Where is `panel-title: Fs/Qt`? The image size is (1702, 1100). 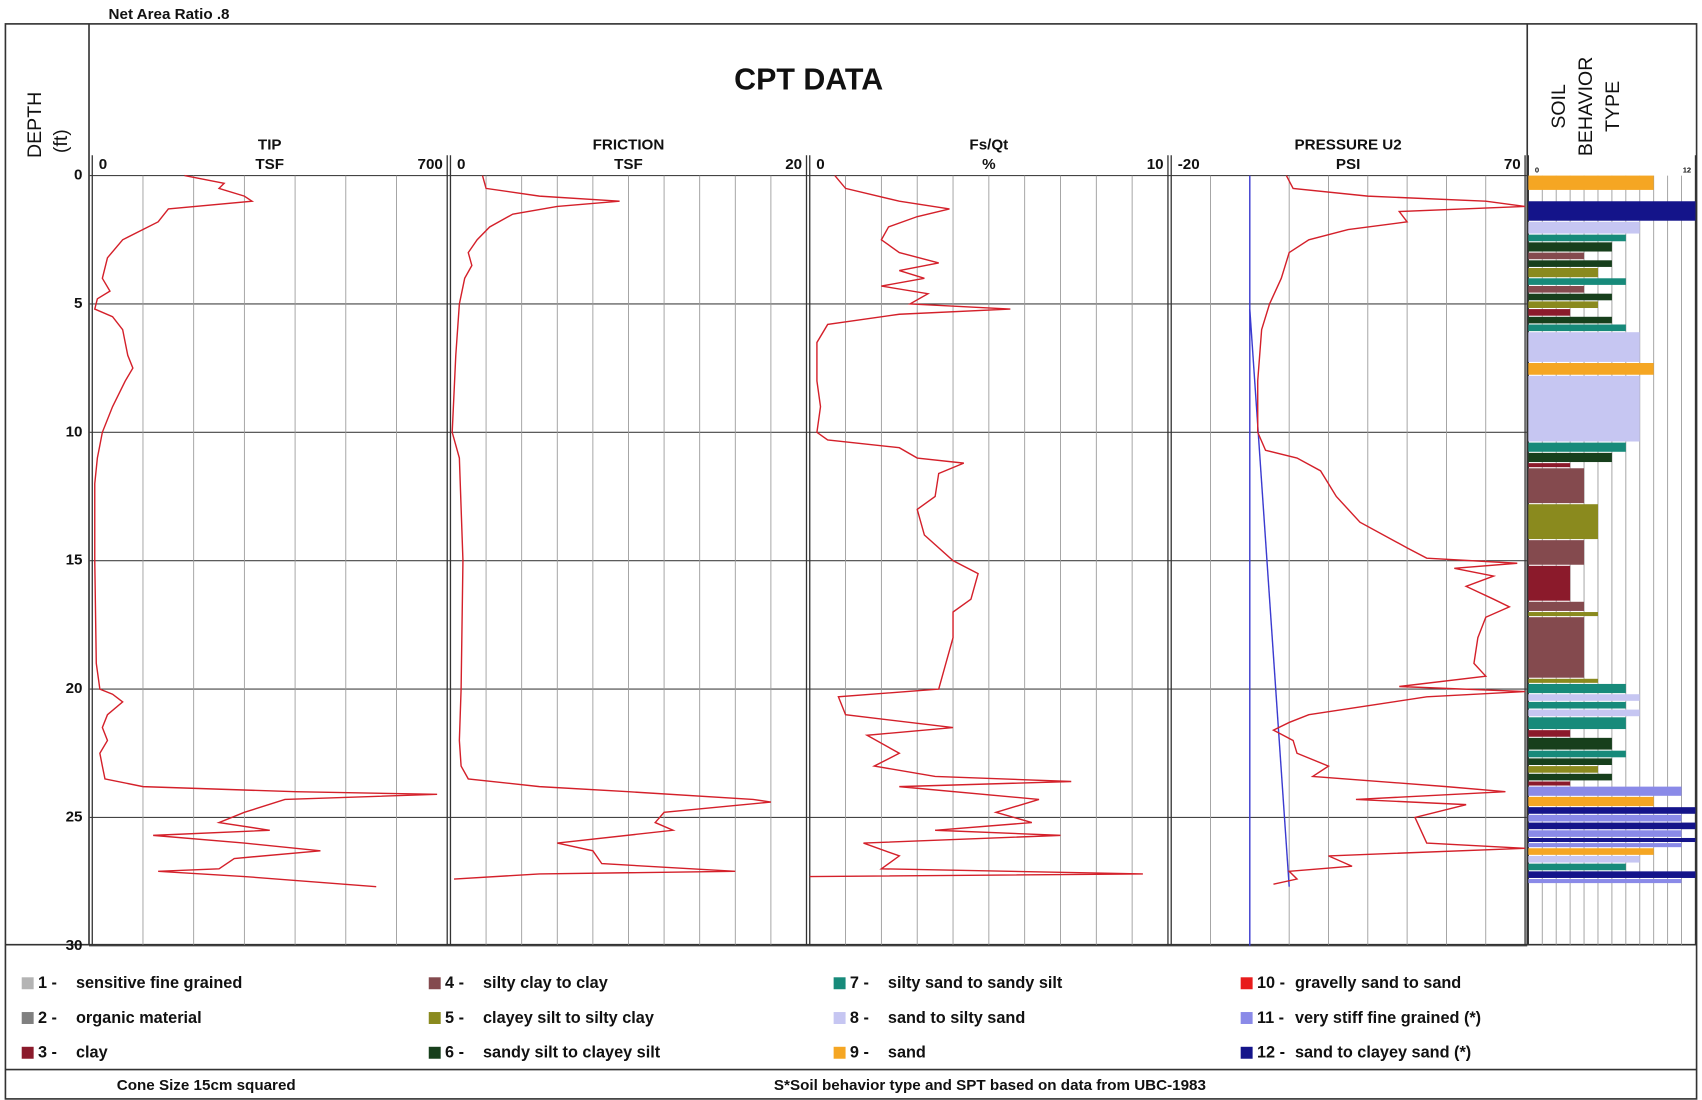 panel-title: Fs/Qt is located at coordinates (988, 145).